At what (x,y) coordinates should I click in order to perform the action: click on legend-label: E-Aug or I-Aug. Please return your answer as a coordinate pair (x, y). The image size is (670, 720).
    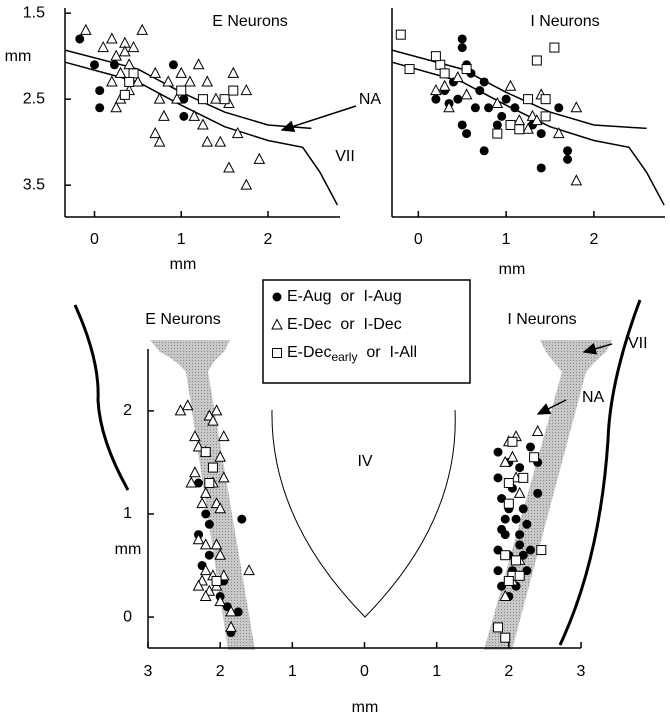
    Looking at the image, I should click on (344, 296).